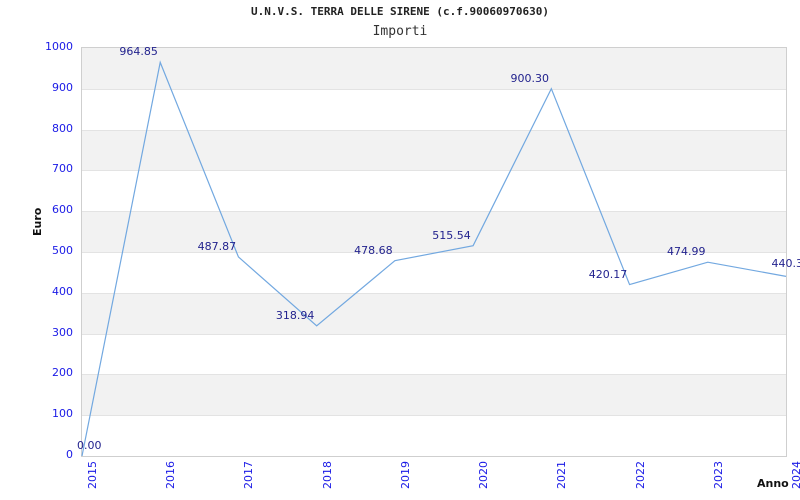 This screenshot has height=500, width=800. What do you see at coordinates (62, 169) in the screenshot?
I see `y-axis-tick-label: 700` at bounding box center [62, 169].